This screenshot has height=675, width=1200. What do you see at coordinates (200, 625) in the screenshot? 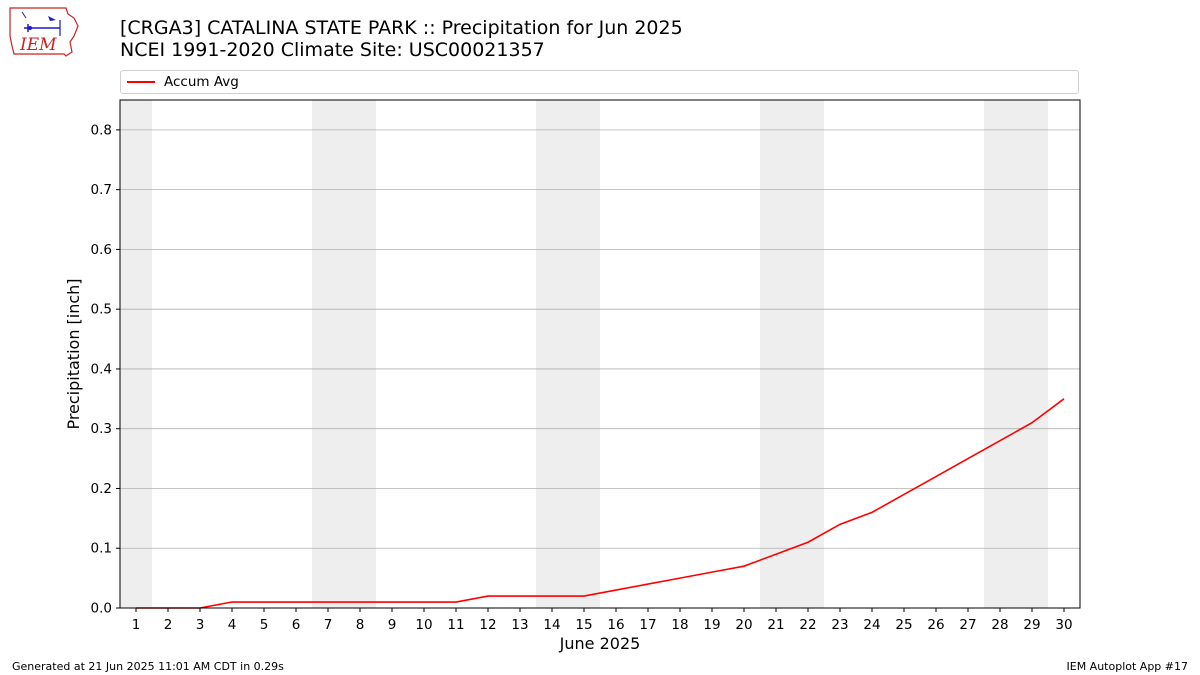
I see `x-tick-label: 3` at bounding box center [200, 625].